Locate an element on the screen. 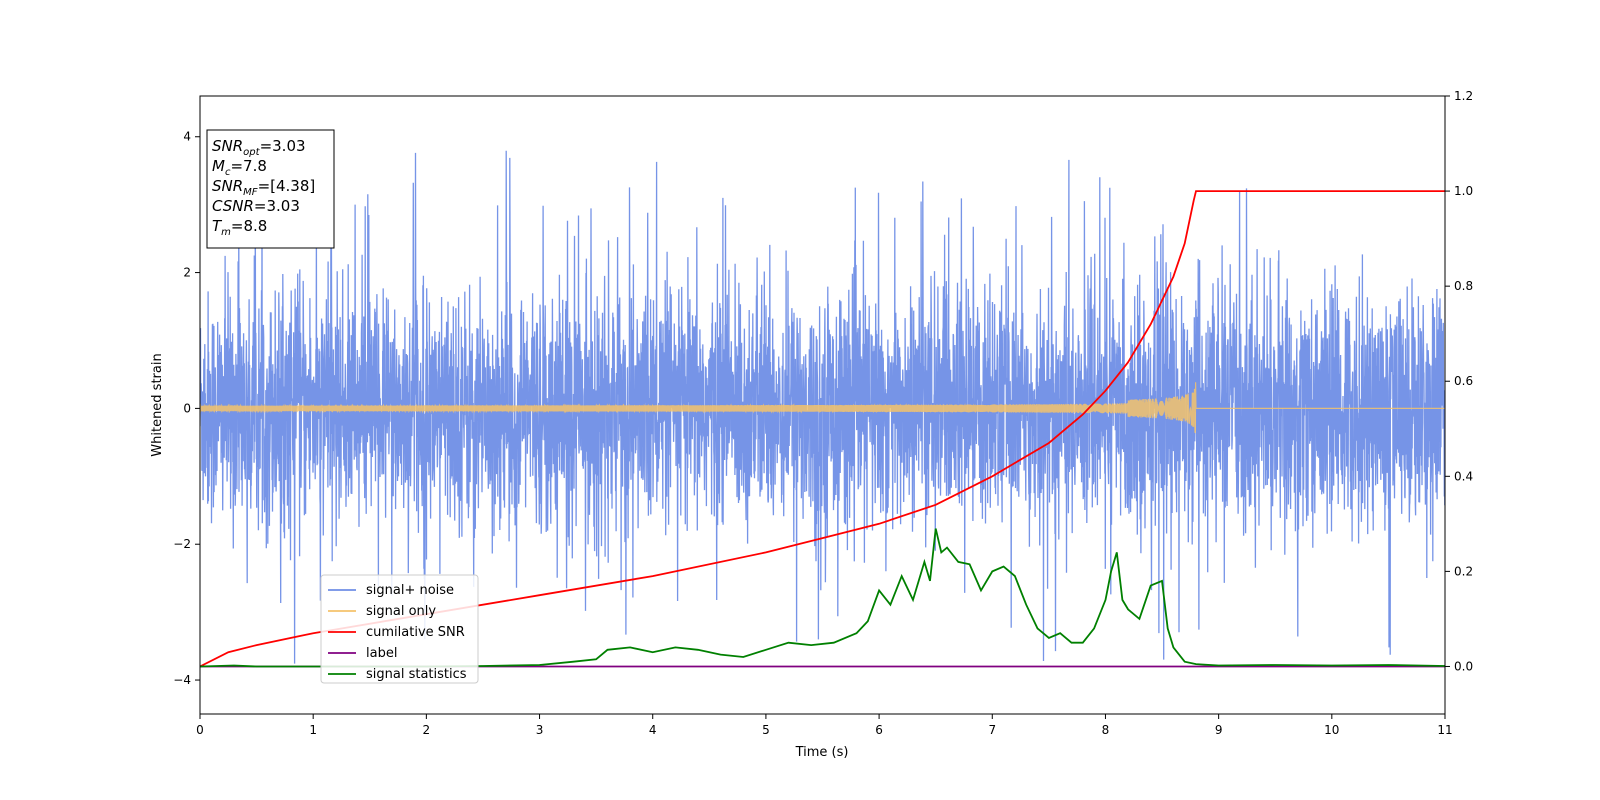  y-right-tick-label: 0.8 is located at coordinates (1463, 286).